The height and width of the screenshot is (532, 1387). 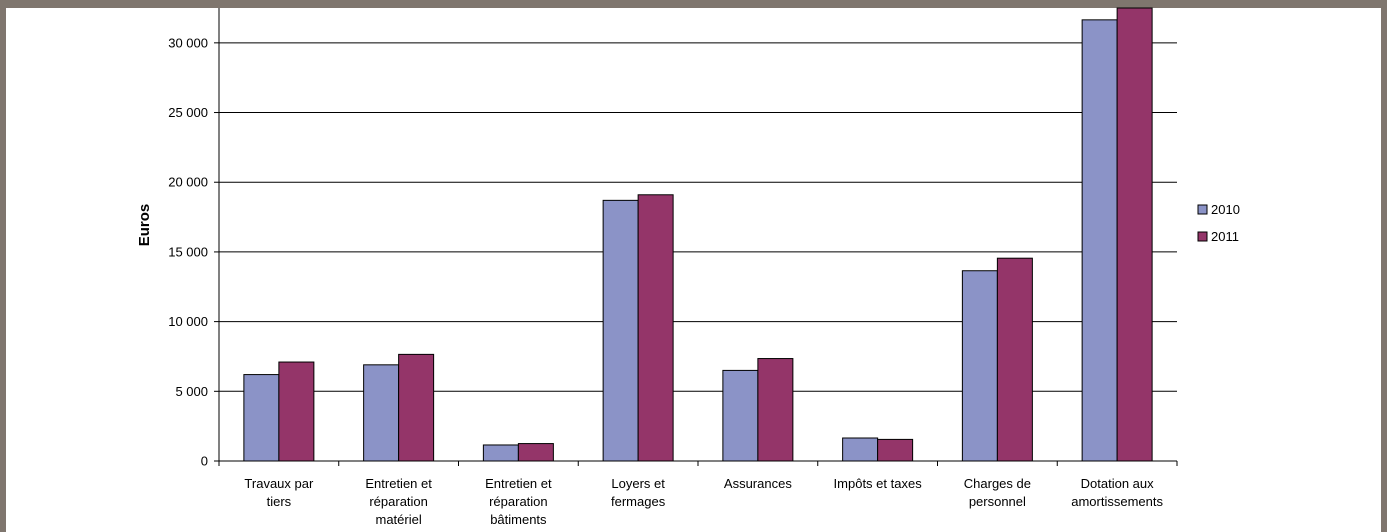 What do you see at coordinates (638, 501) in the screenshot?
I see `category-label-line: fermages` at bounding box center [638, 501].